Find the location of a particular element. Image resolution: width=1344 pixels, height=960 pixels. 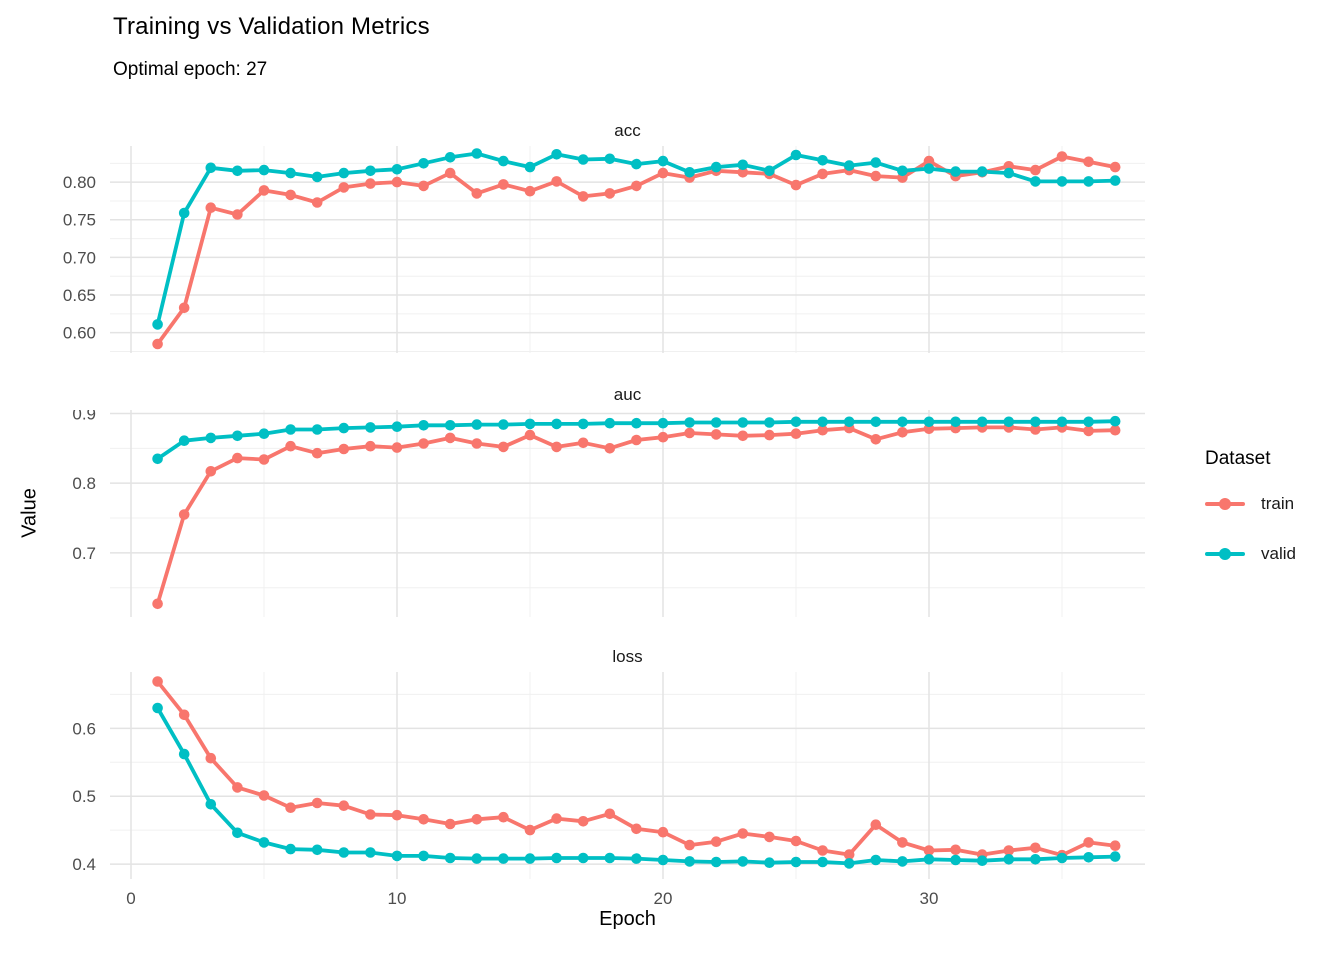

x-tick-label: 30 is located at coordinates (929, 898).